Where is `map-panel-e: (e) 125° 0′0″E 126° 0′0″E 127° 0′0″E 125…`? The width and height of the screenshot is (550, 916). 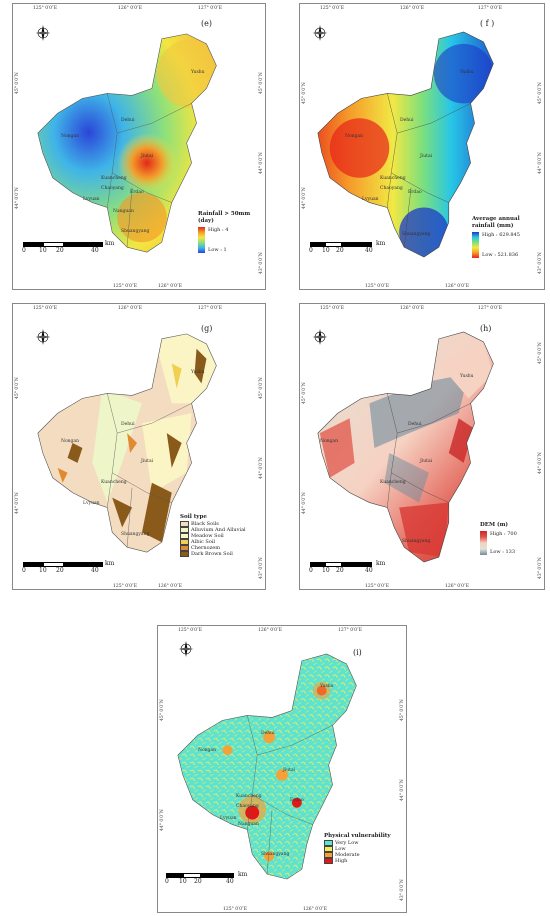 map-panel-e: (e) 125° 0′0″E 126° 0′0″E 127° 0′0″E 125… is located at coordinates (139, 146).